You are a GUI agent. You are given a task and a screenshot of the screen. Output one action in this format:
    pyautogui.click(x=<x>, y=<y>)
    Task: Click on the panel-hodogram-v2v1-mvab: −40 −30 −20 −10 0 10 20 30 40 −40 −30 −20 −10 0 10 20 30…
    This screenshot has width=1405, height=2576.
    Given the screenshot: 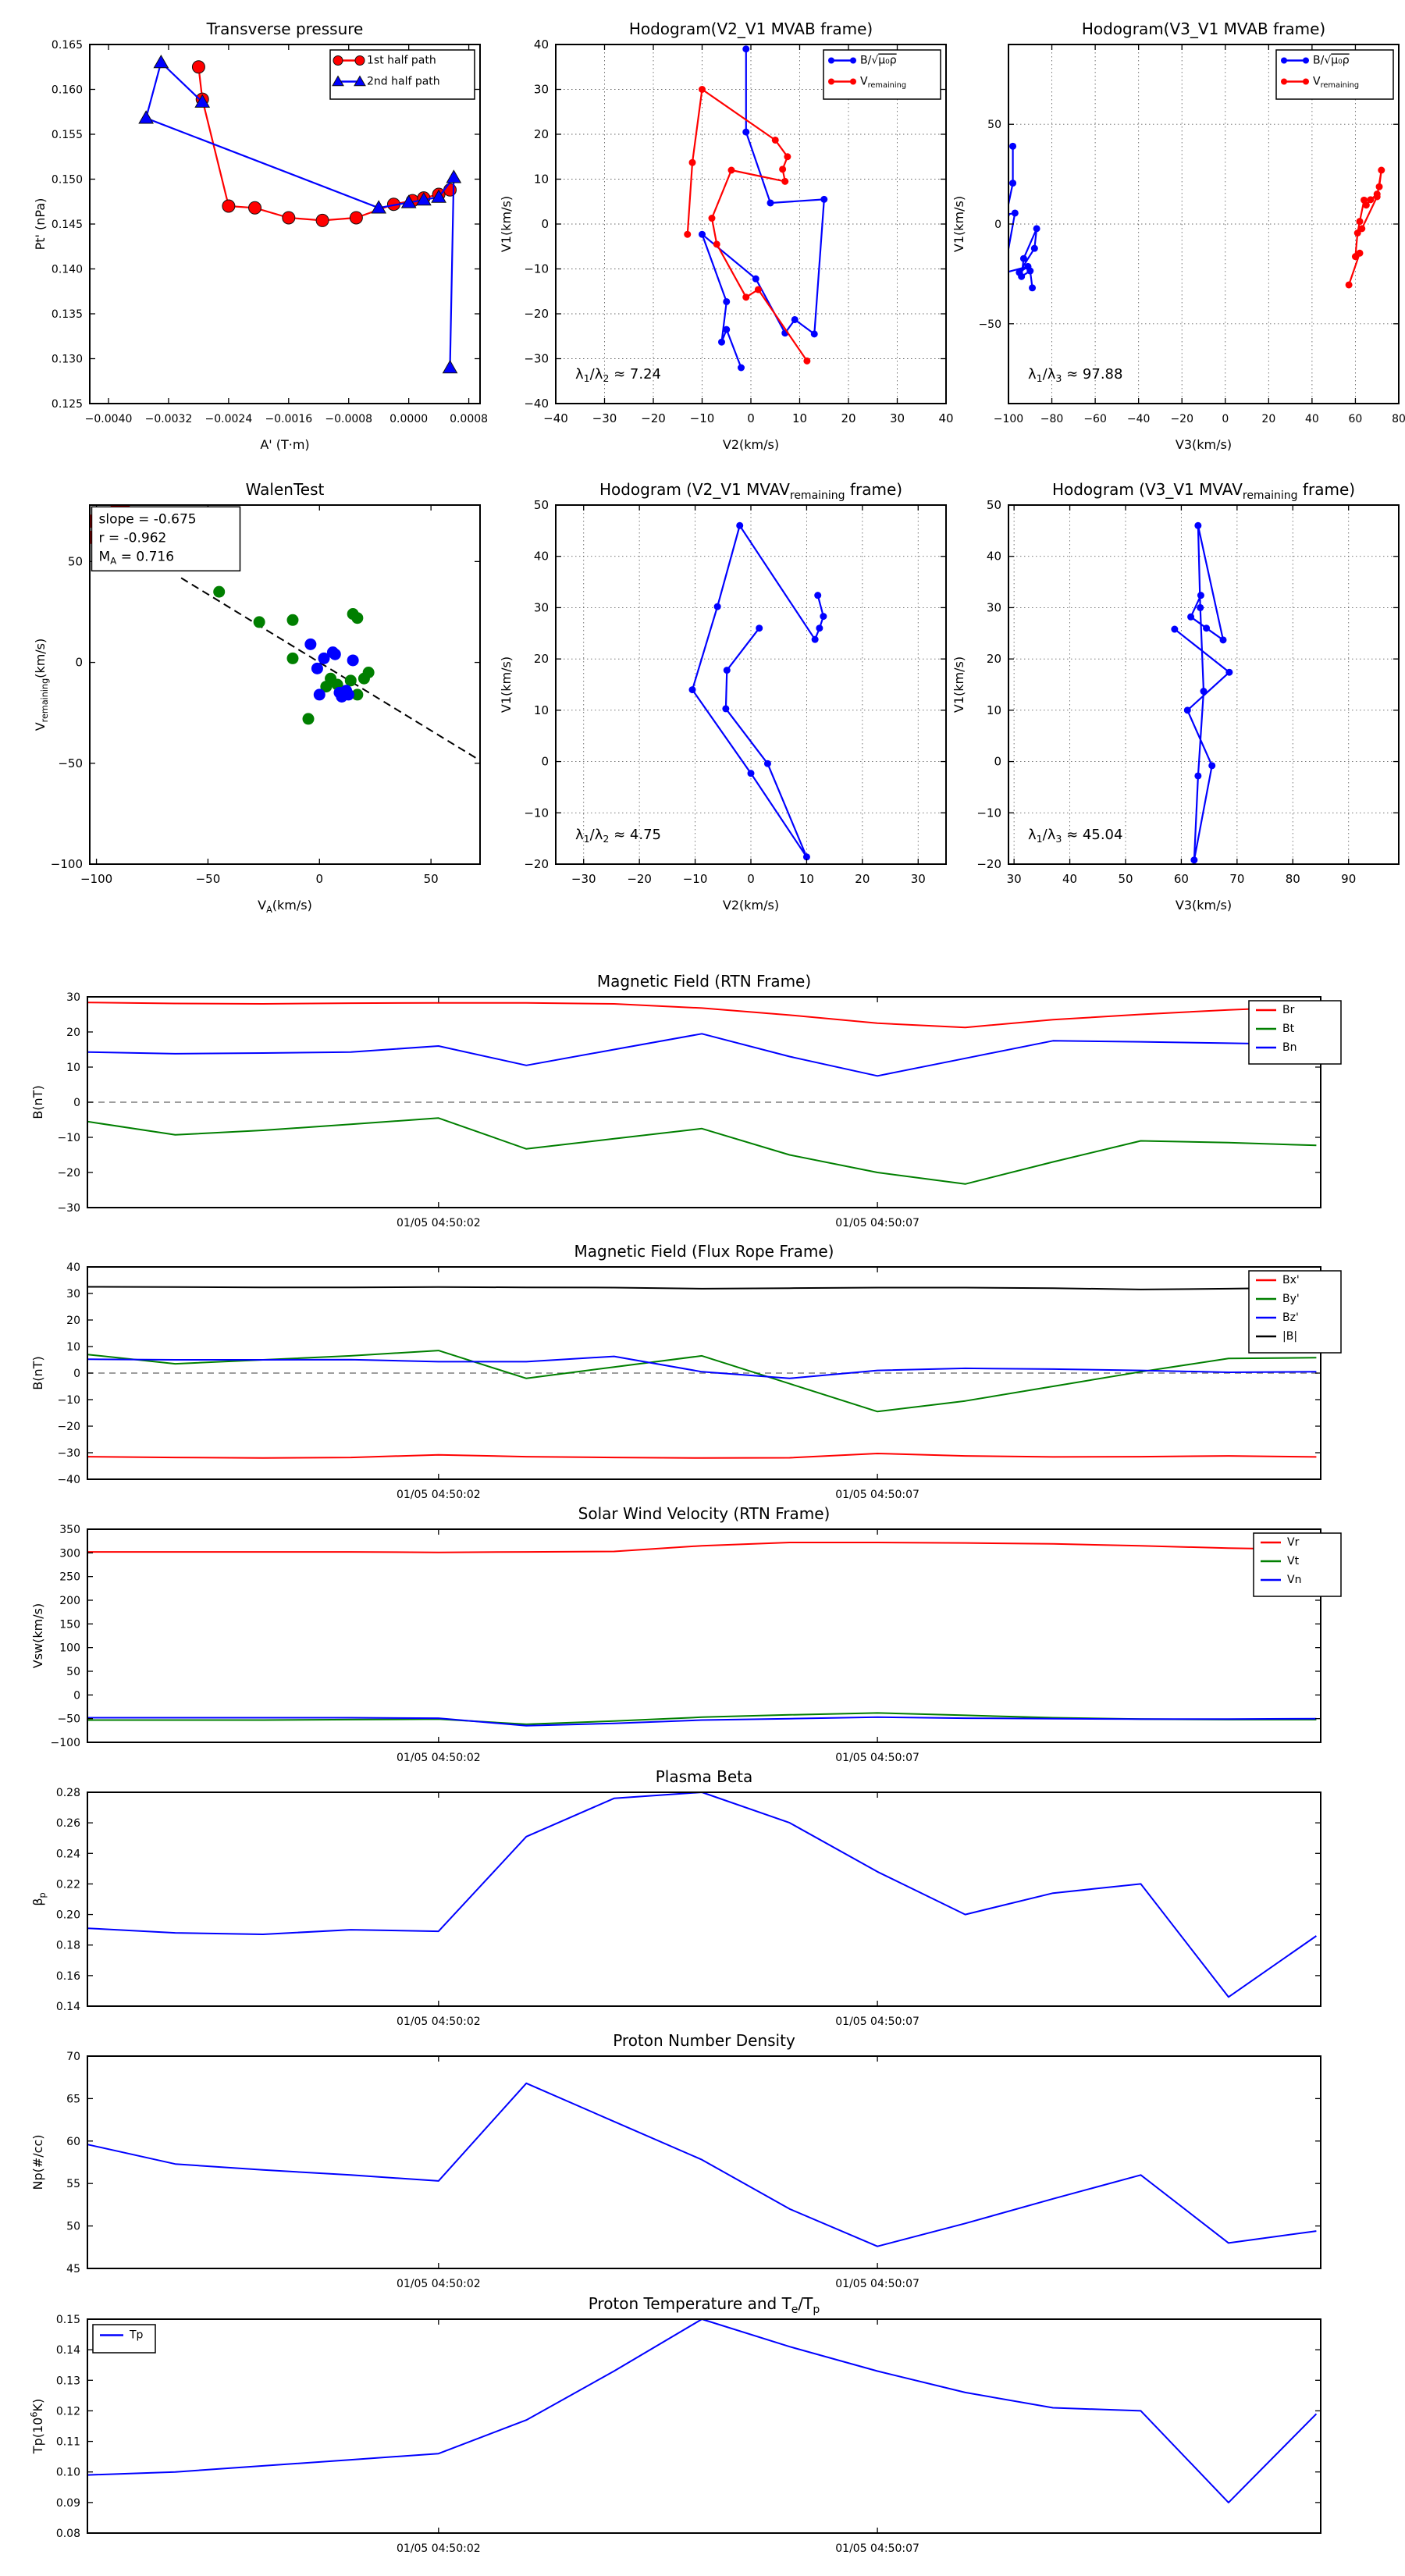 What is the action you would take?
    pyautogui.click(x=726, y=236)
    